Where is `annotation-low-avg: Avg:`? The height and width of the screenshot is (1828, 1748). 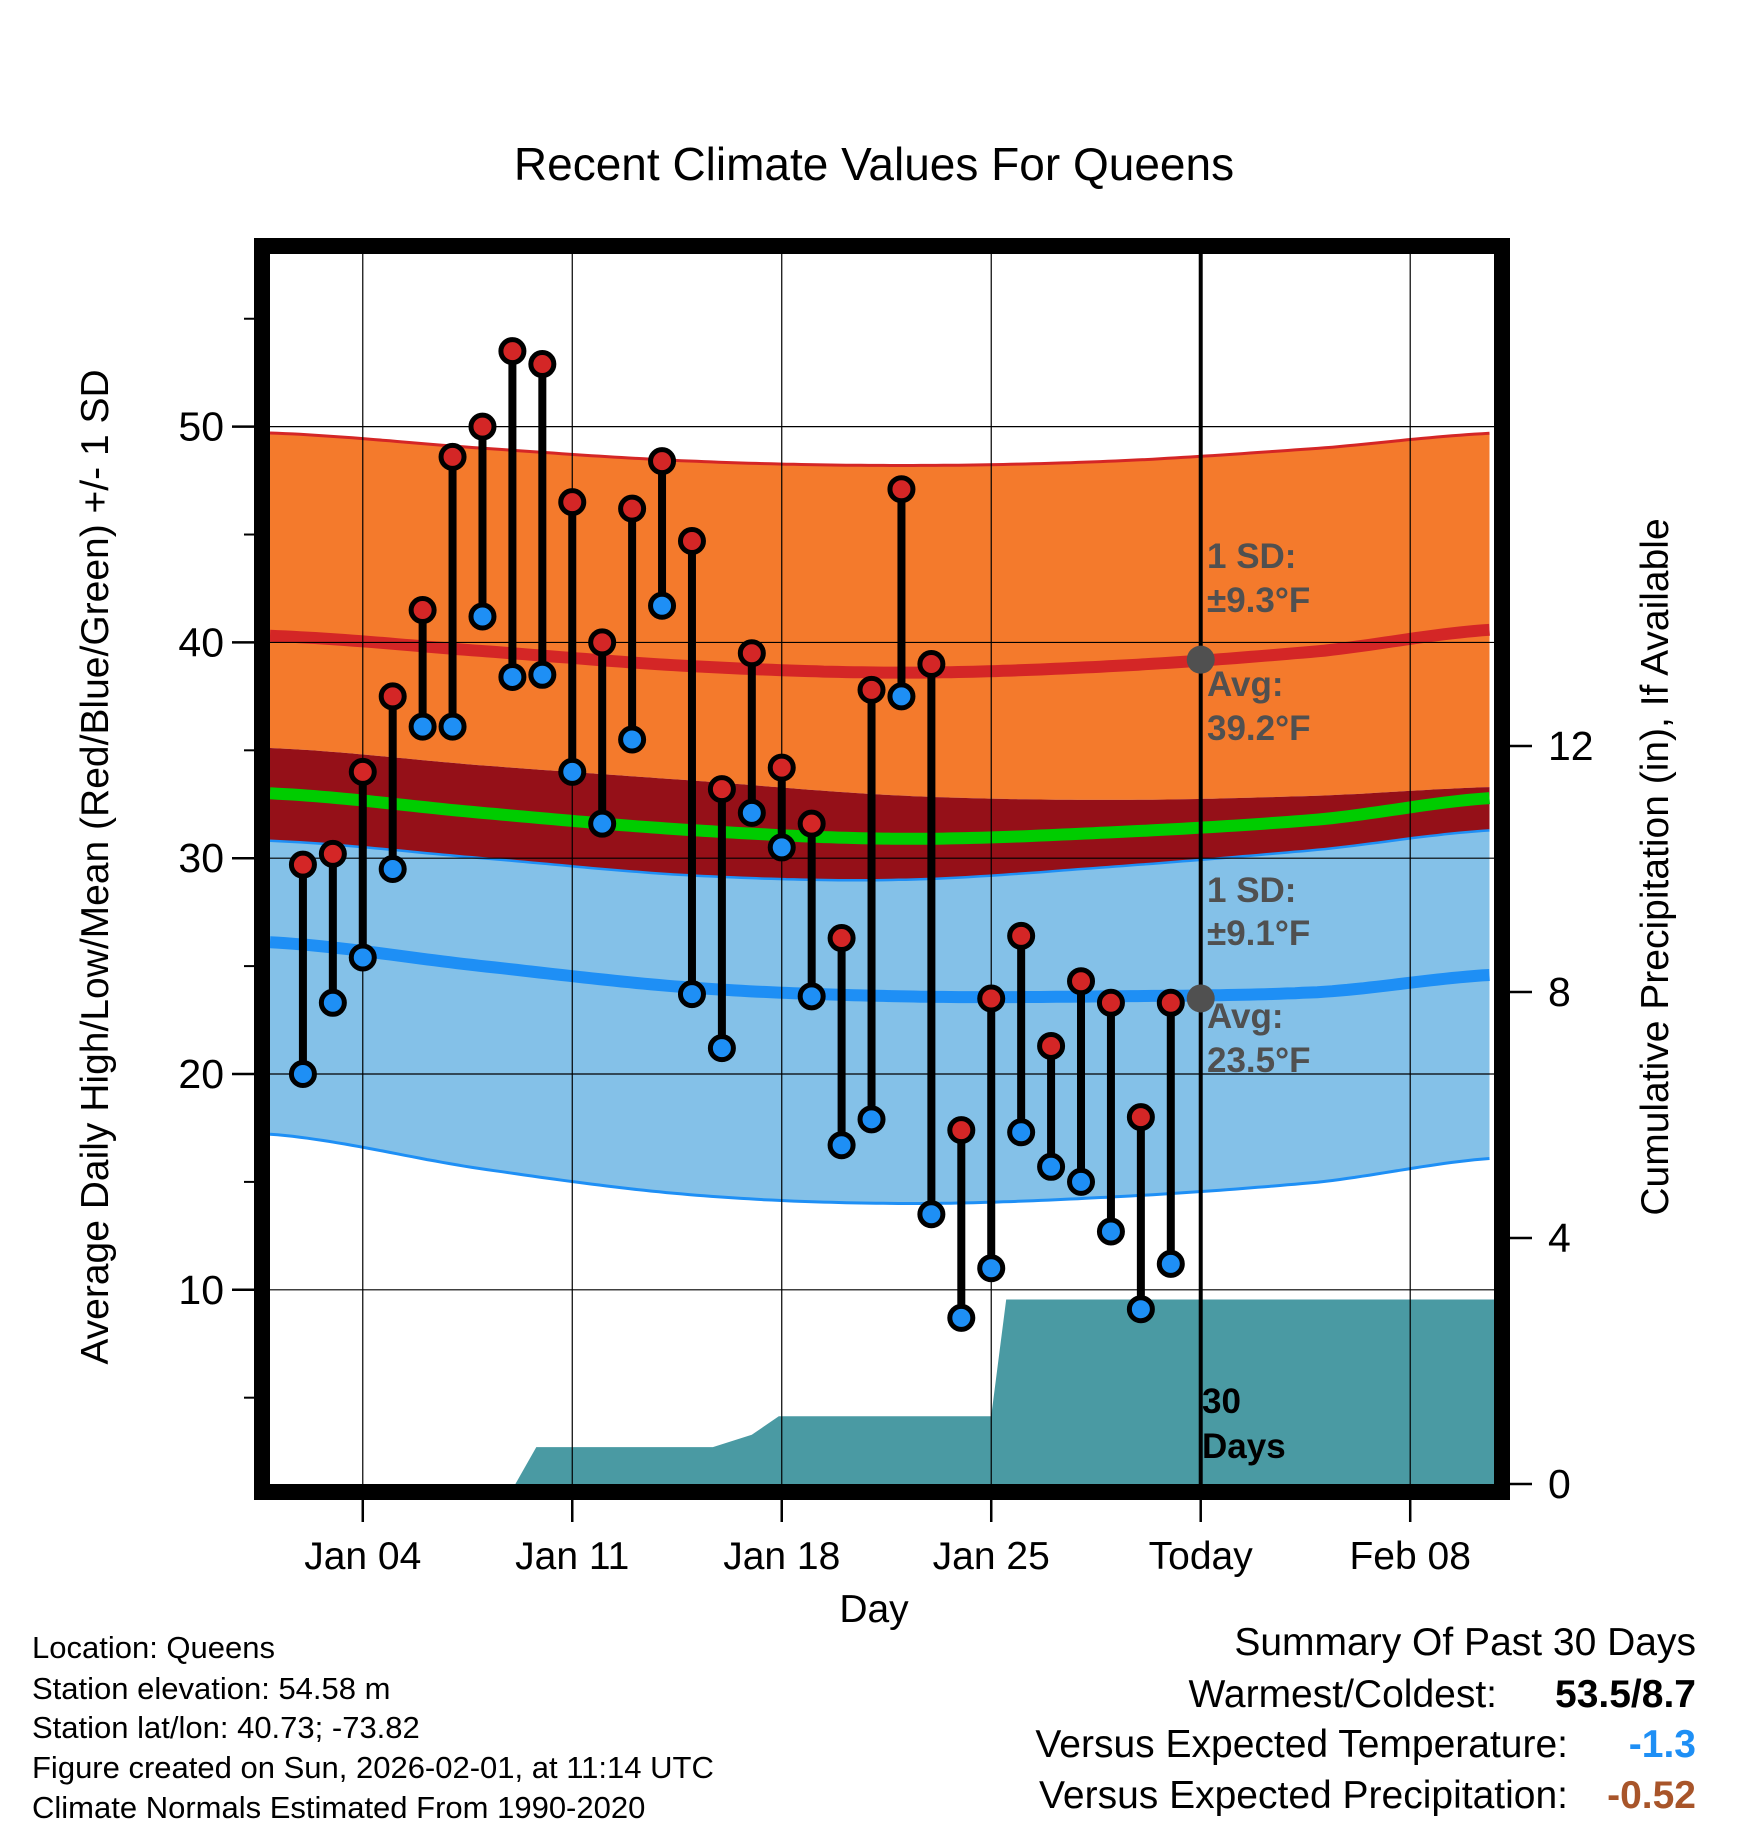 annotation-low-avg: Avg: is located at coordinates (1245, 1016).